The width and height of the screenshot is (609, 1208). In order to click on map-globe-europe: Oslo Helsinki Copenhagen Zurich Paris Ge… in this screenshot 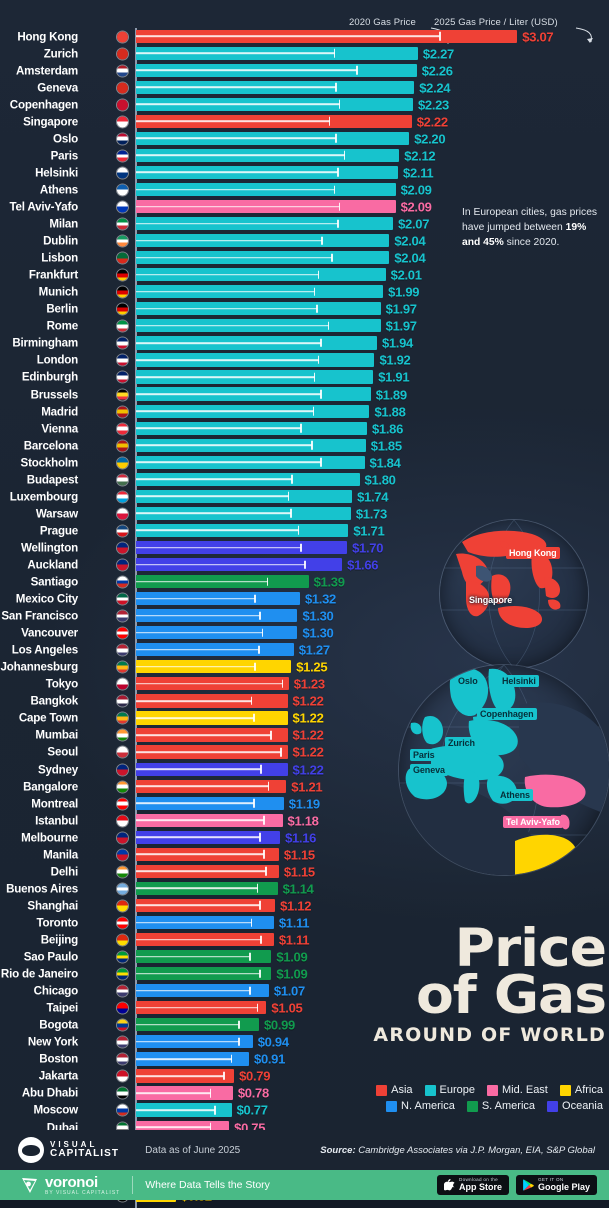, I will do `click(504, 770)`.